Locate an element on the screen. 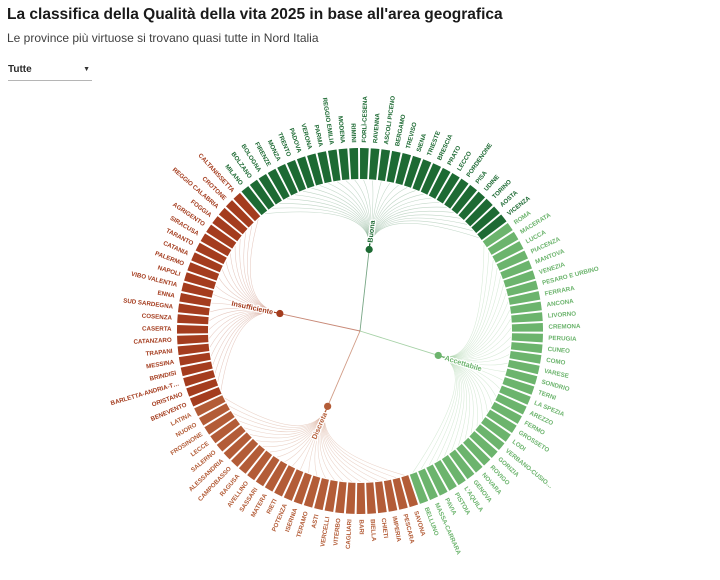  arc-segment-asti is located at coordinates (321, 494).